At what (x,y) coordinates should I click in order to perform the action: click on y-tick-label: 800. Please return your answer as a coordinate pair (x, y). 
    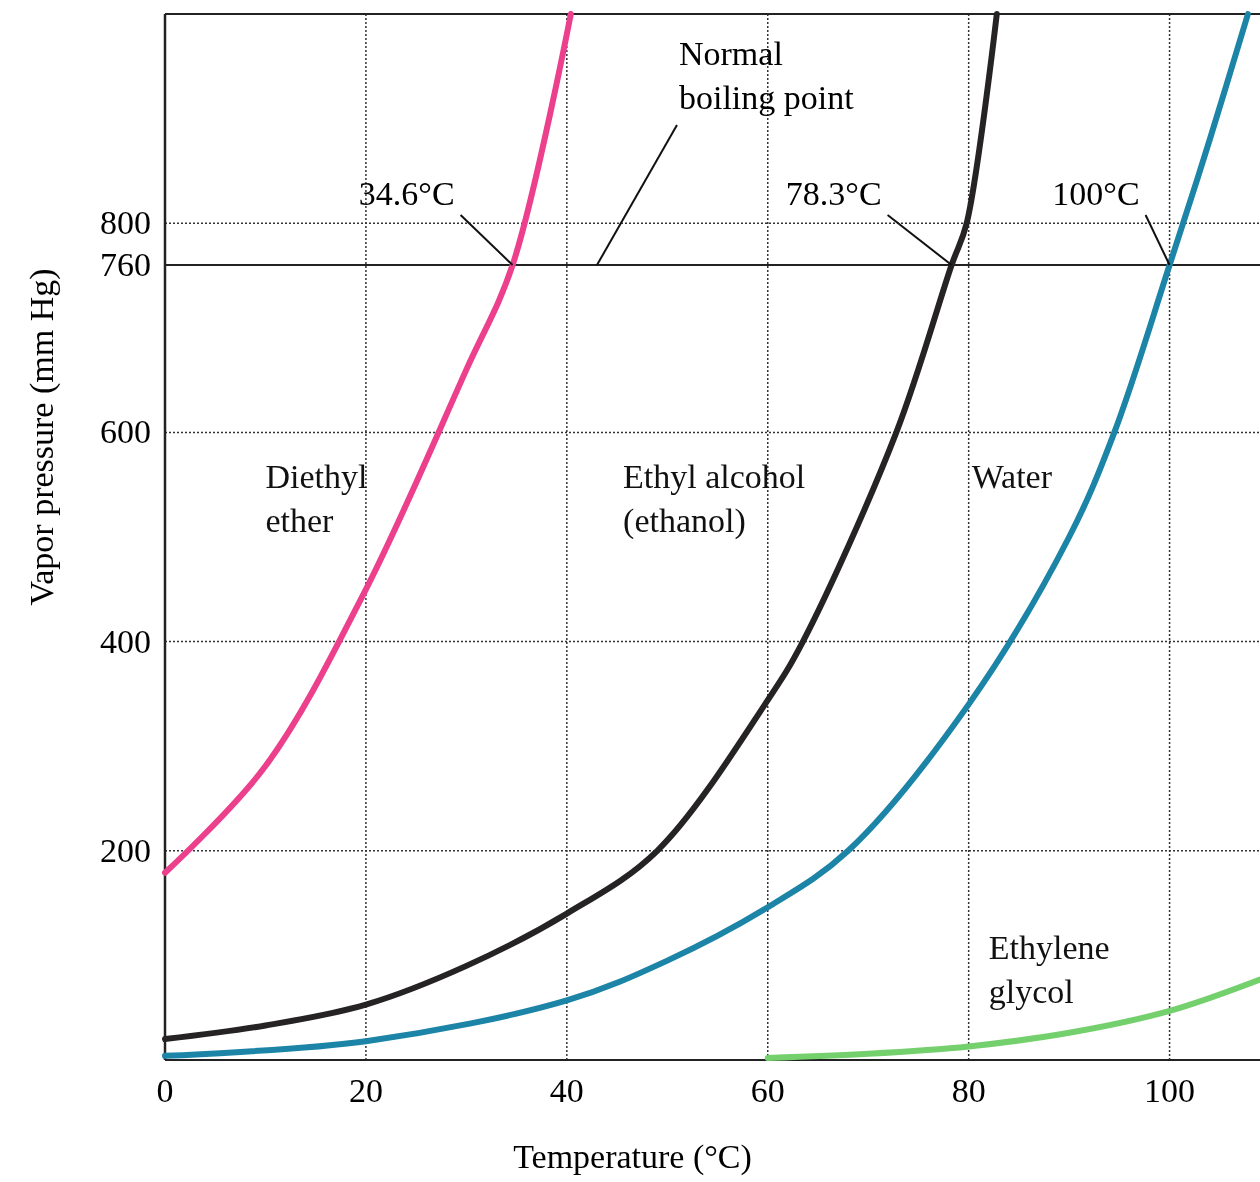
    Looking at the image, I should click on (125, 223).